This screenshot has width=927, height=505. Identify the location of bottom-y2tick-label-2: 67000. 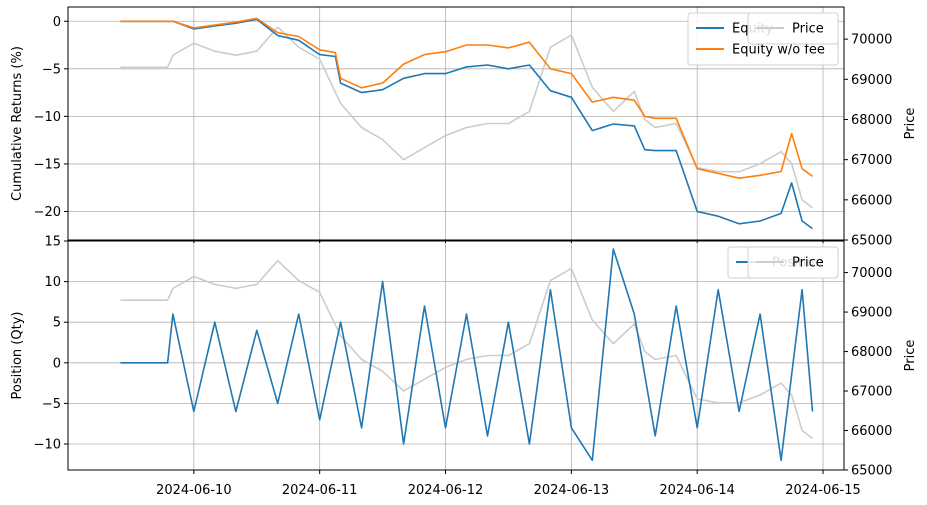
(871, 392).